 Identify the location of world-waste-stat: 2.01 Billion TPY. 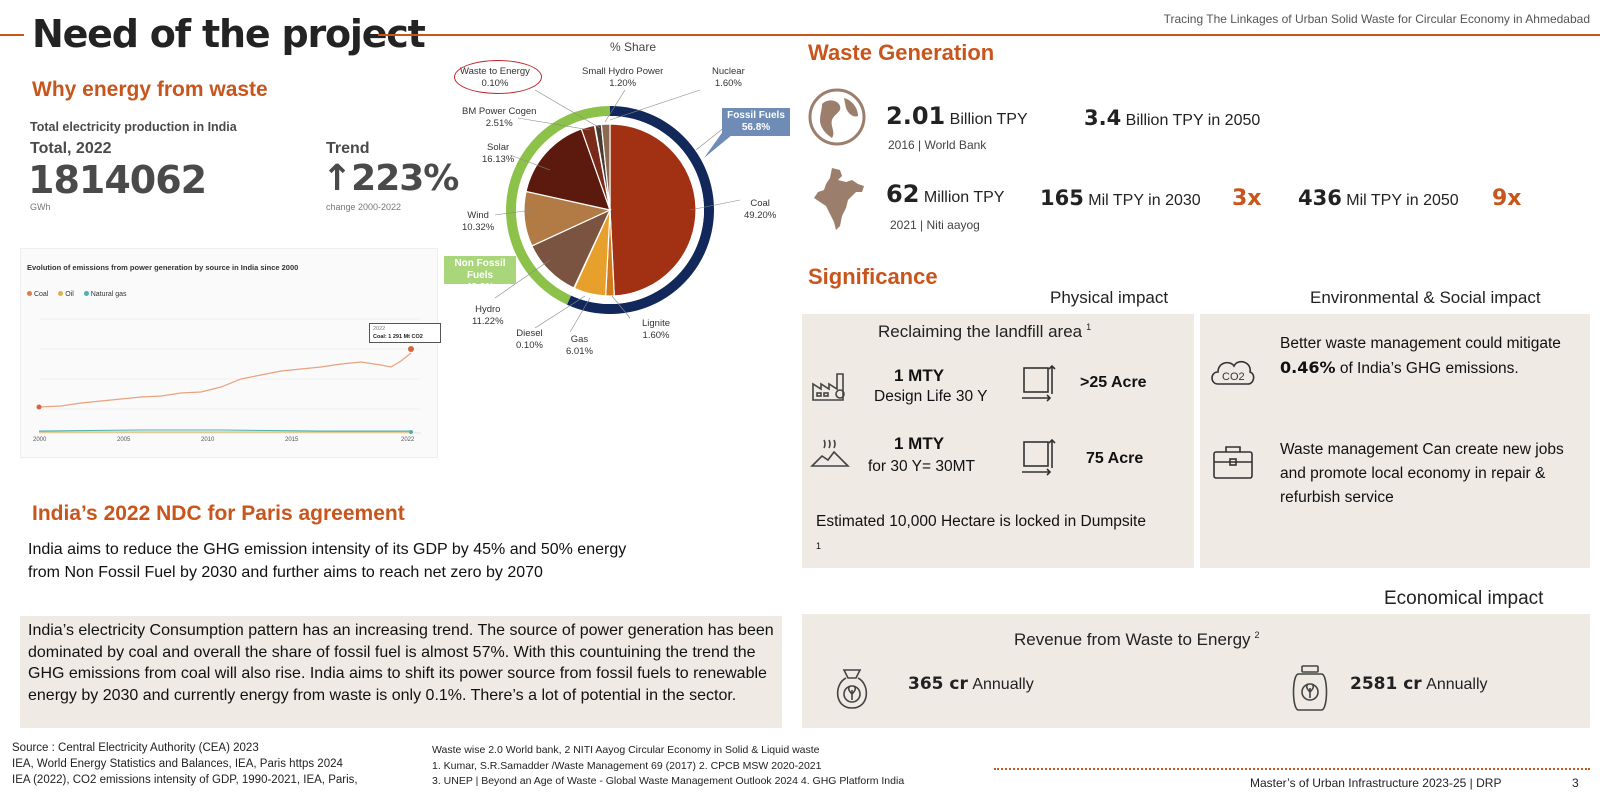
(957, 116).